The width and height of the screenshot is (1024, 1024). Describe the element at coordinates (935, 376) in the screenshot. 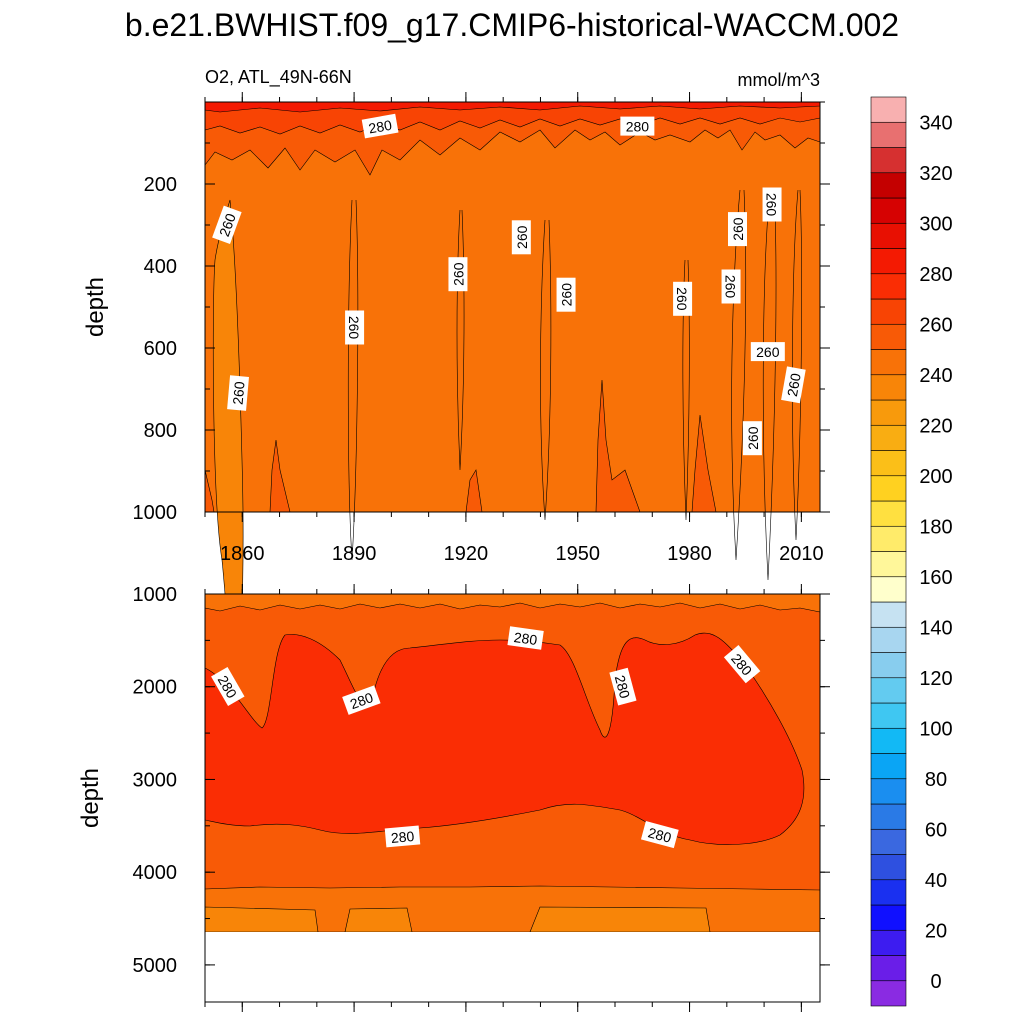

I see `colorbar-label: 240` at that location.